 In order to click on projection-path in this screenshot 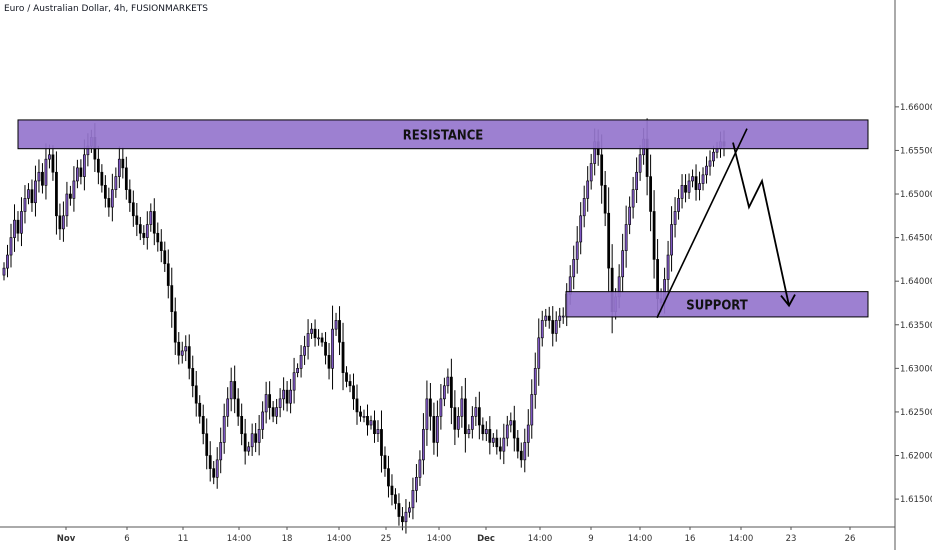, I will do `click(761, 224)`.